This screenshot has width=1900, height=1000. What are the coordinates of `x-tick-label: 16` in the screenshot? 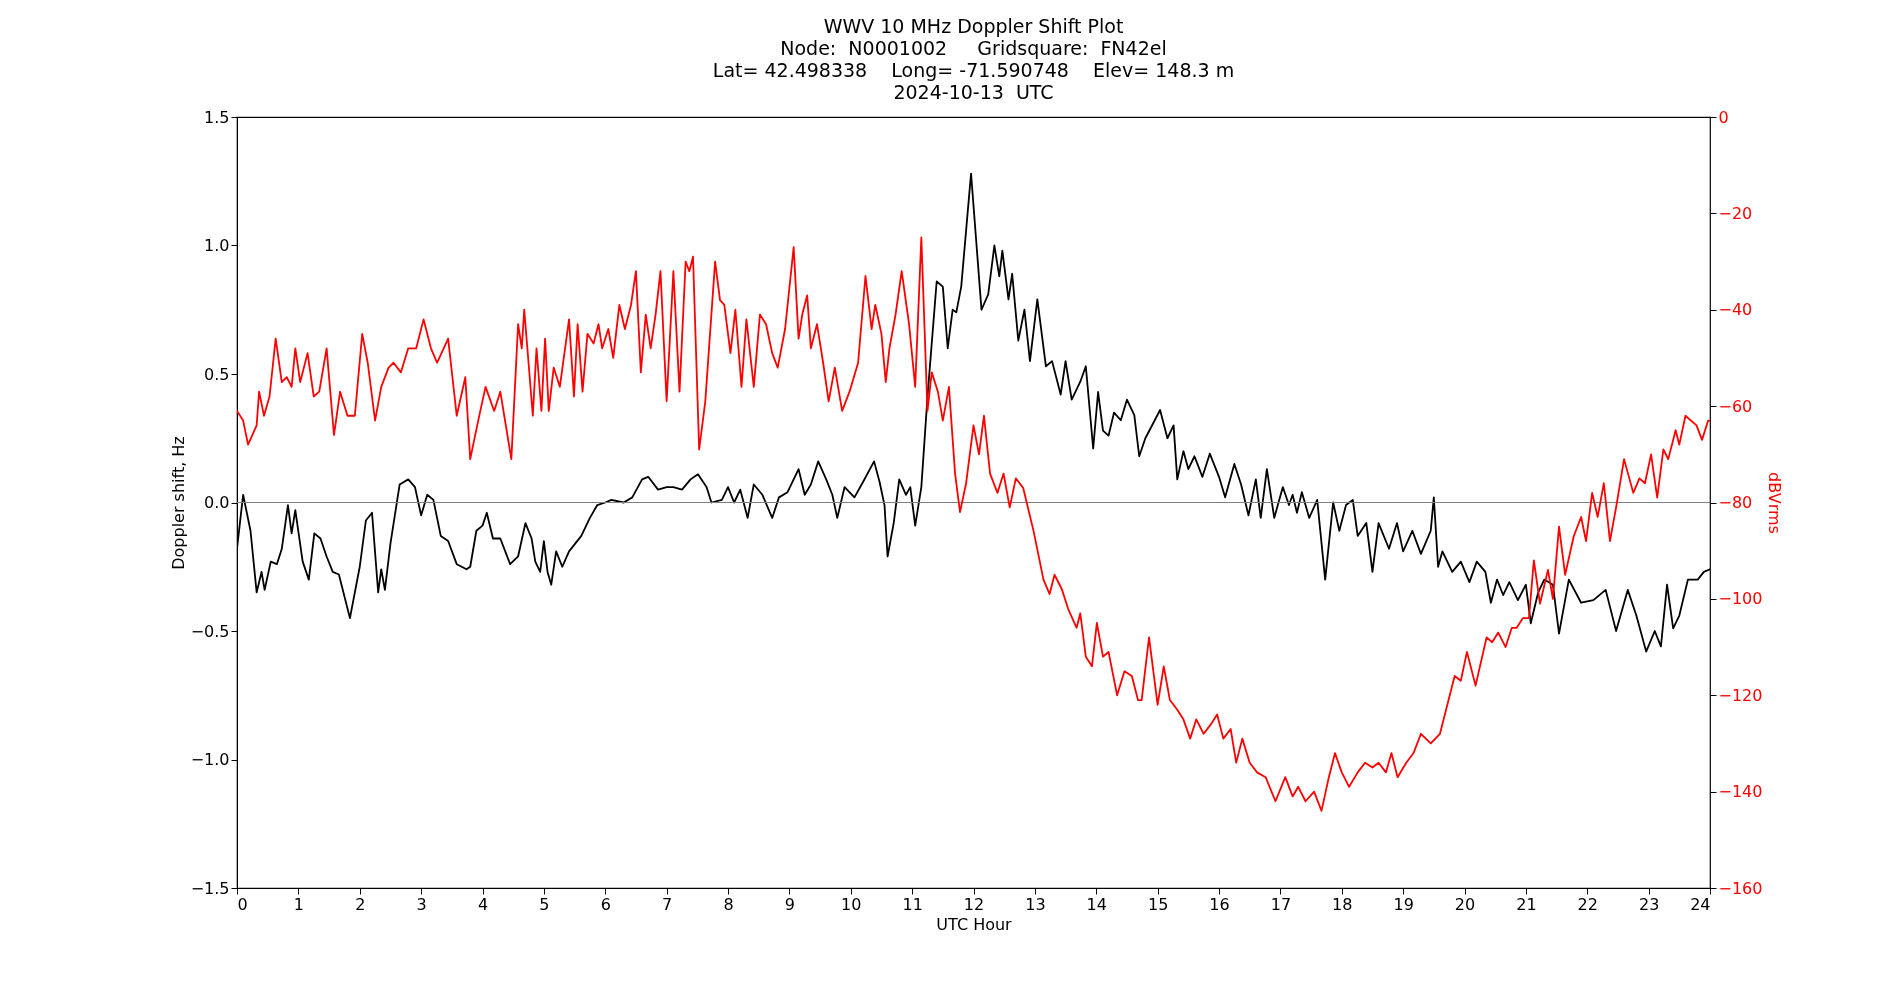 It's located at (1219, 904).